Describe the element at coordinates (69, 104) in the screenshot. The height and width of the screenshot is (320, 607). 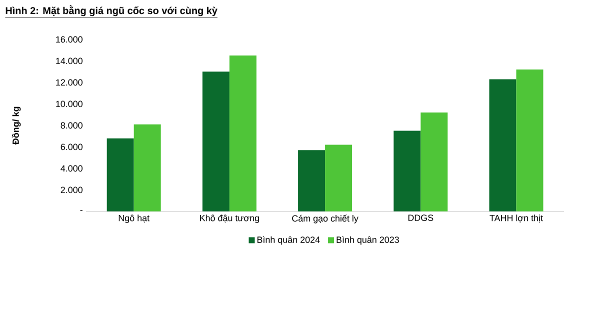
I see `y-tick-label: 10.000` at that location.